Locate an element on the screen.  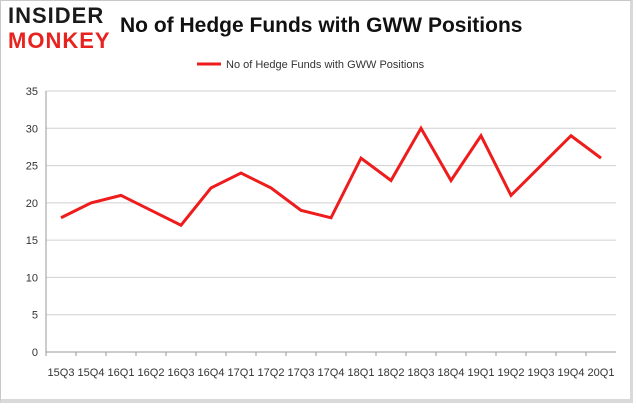
legend: No of Hedge Funds with GWW Positions is located at coordinates (311, 65).